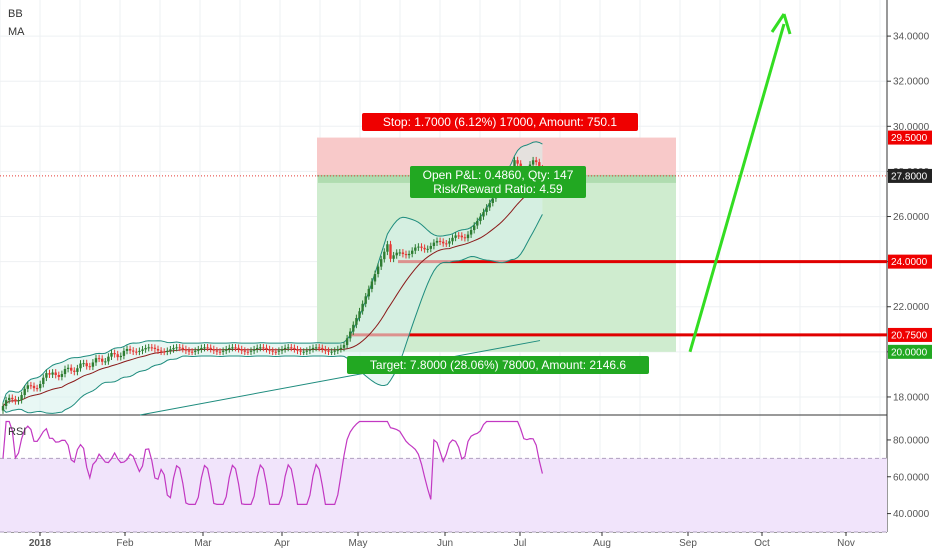 The height and width of the screenshot is (550, 932). I want to click on projection-arrow-head, so click(781, 24).